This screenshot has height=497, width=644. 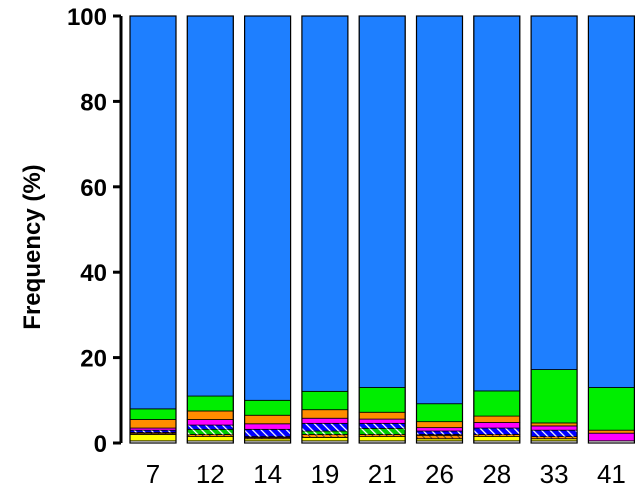 What do you see at coordinates (210, 474) in the screenshot?
I see `x-category-label: 12` at bounding box center [210, 474].